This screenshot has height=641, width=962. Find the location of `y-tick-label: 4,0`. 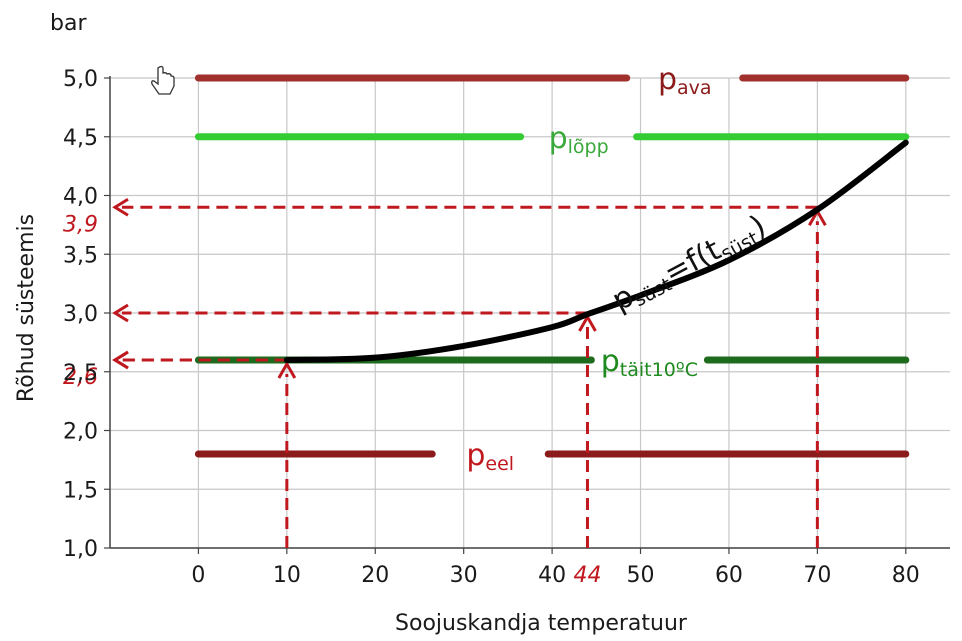

y-tick-label: 4,0 is located at coordinates (80, 197).